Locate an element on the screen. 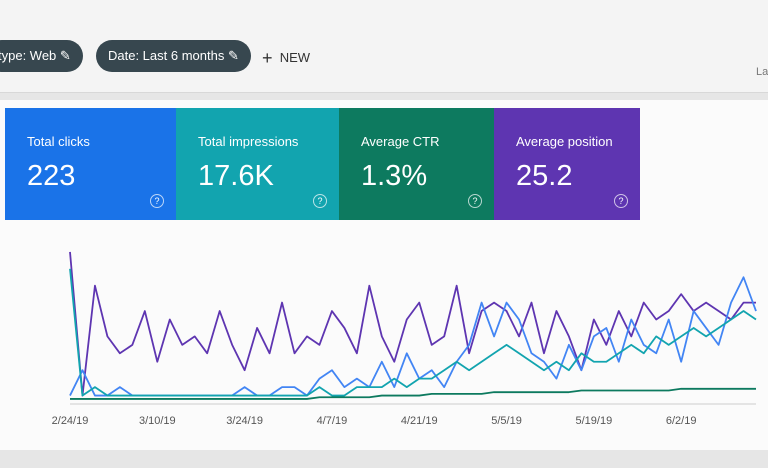 Image resolution: width=768 pixels, height=468 pixels. x-tick-label: 3/24/19 is located at coordinates (244, 421).